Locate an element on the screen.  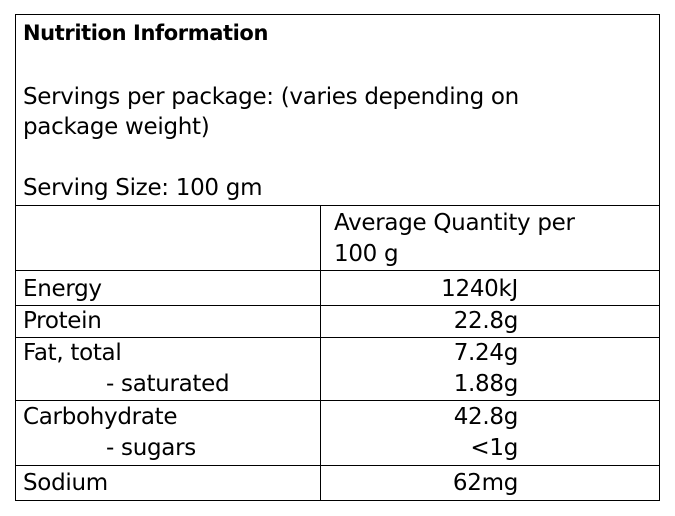
row-label-carbohydrate: Carbohydrate is located at coordinates (100, 417).